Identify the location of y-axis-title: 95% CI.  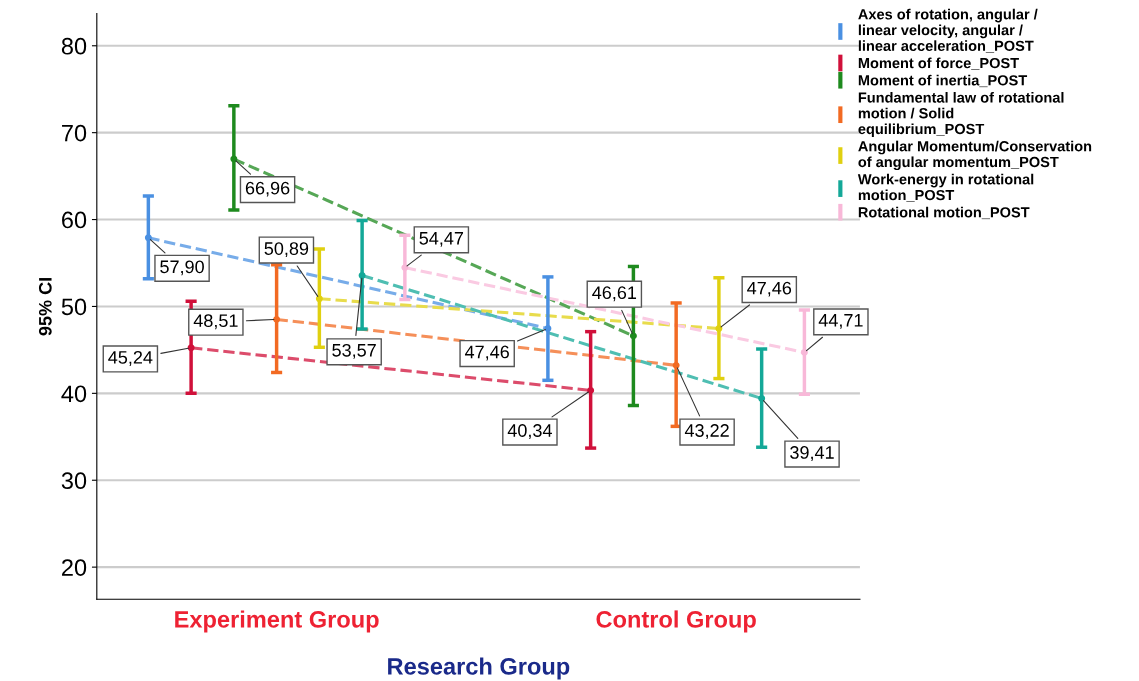
(45, 307).